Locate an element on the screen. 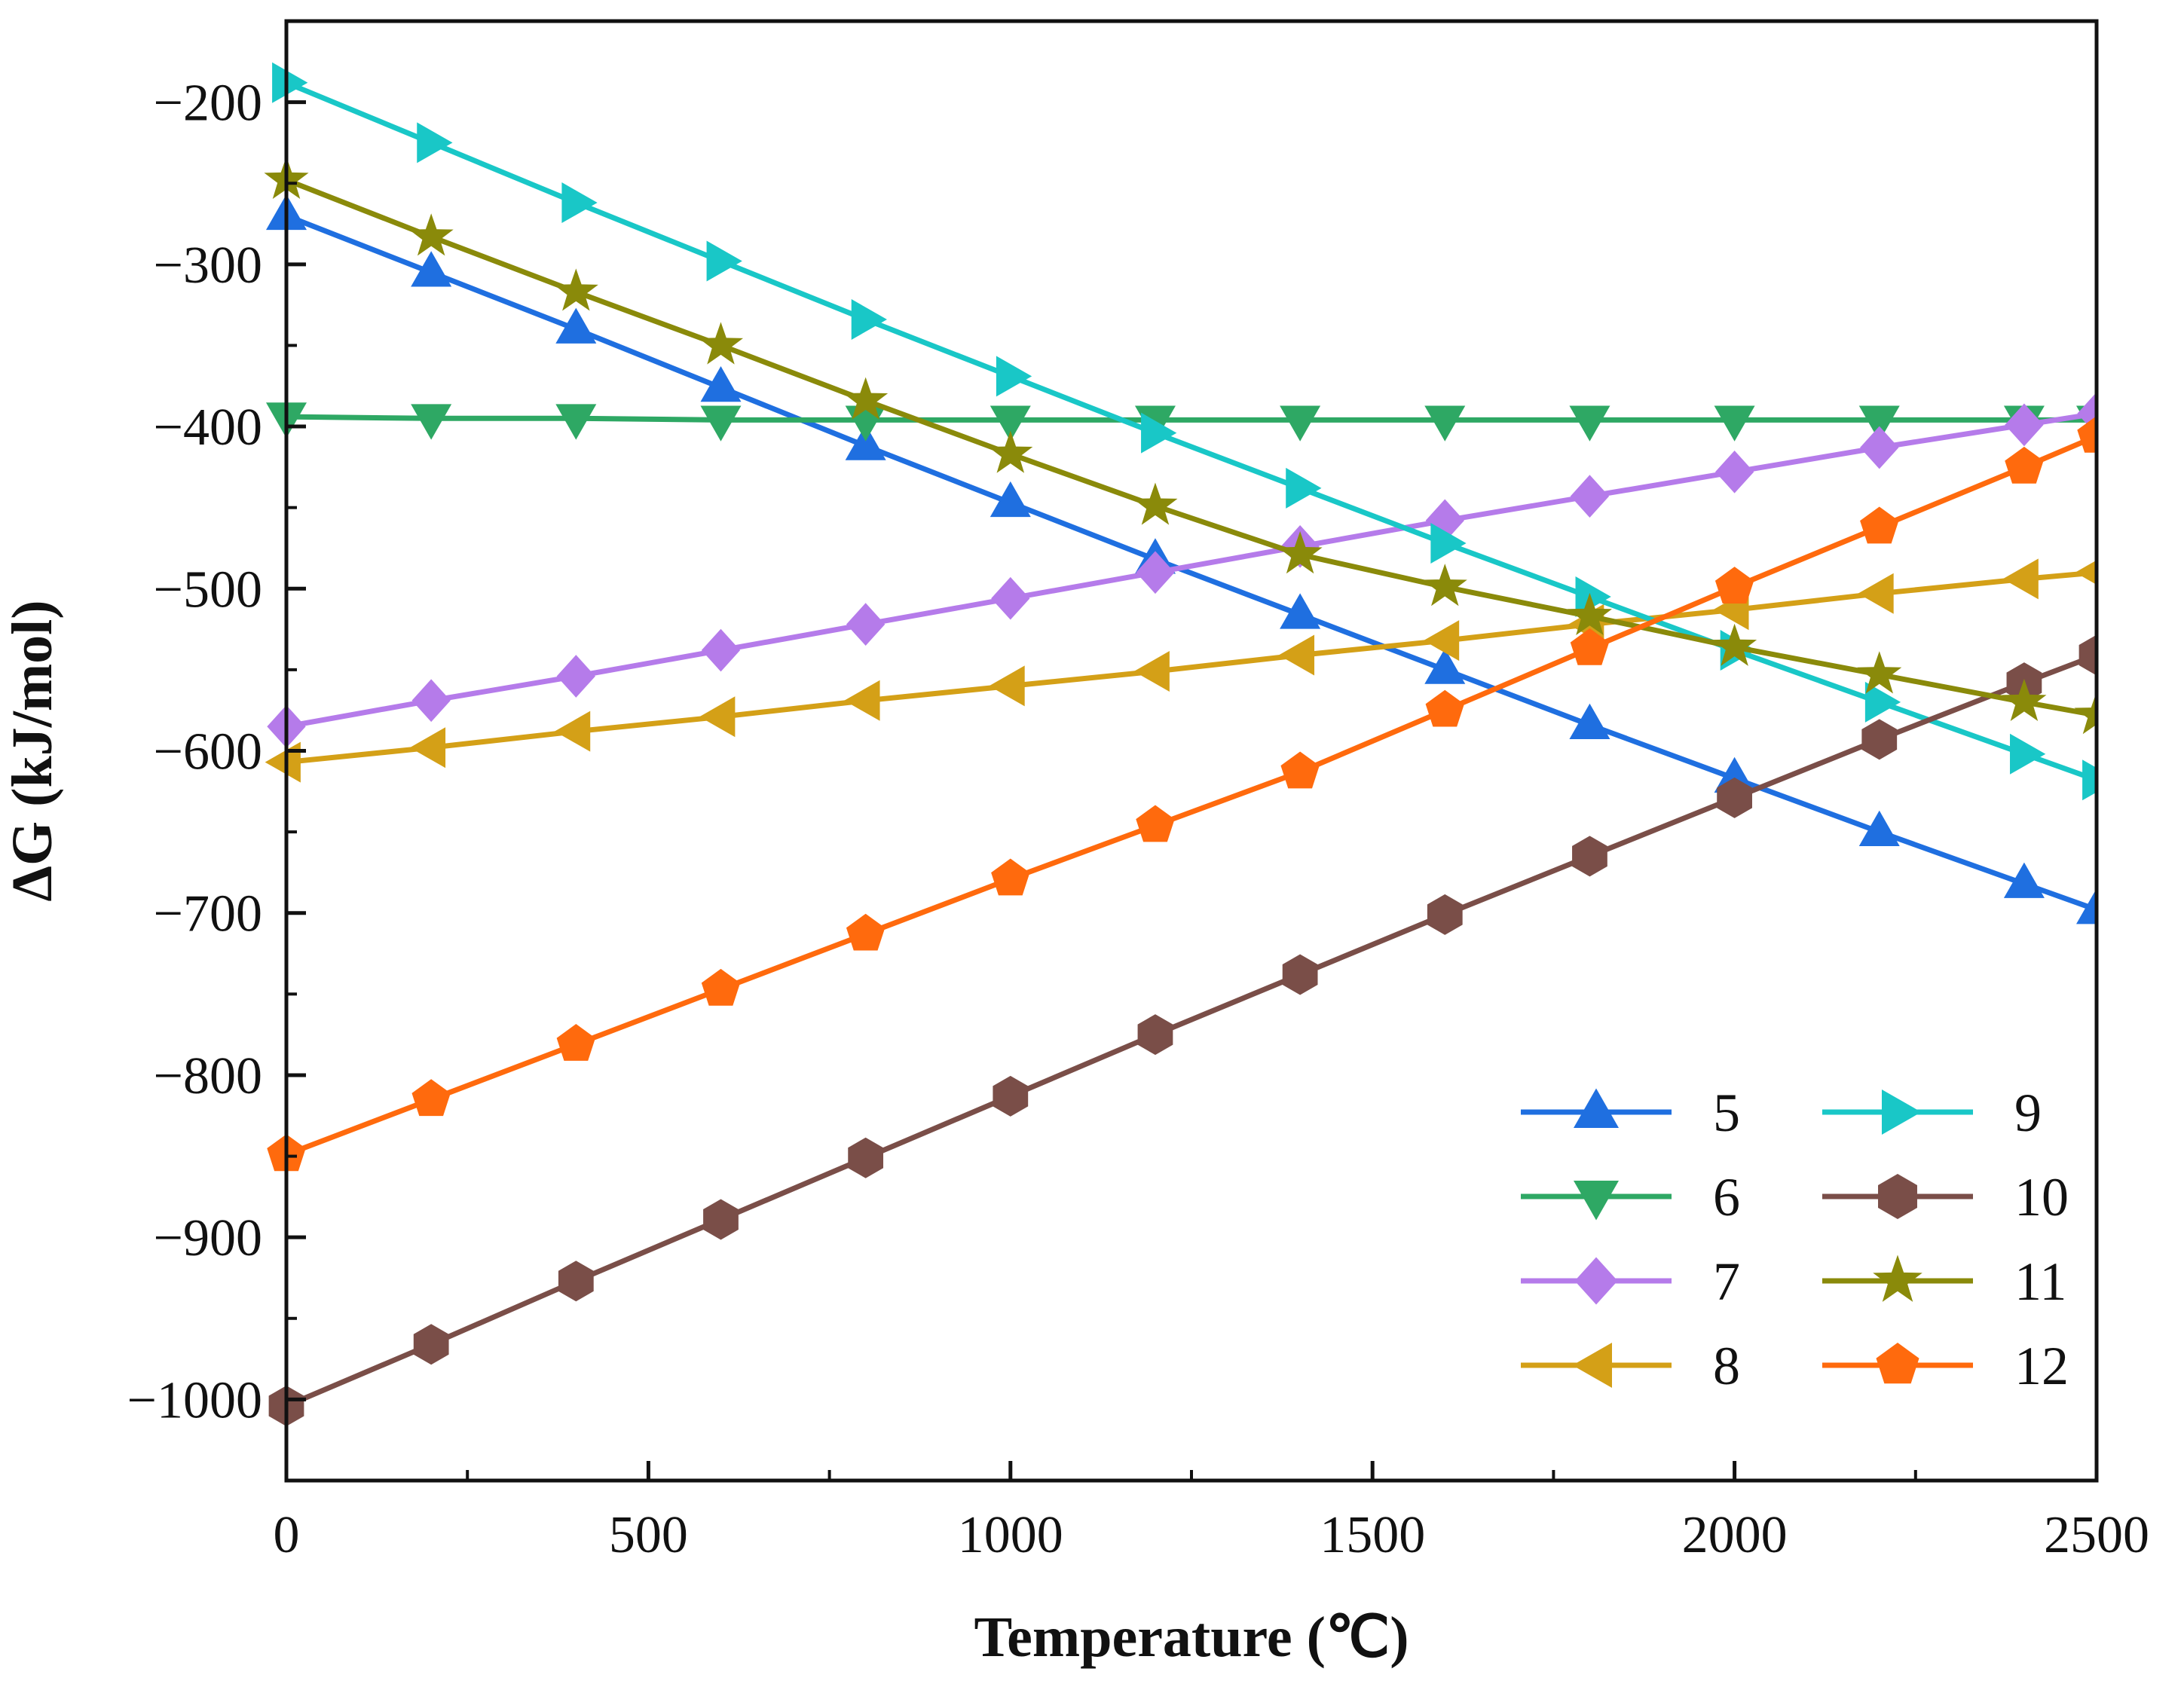 The height and width of the screenshot is (1690, 2184). legend-item-11: 11 is located at coordinates (1944, 1281).